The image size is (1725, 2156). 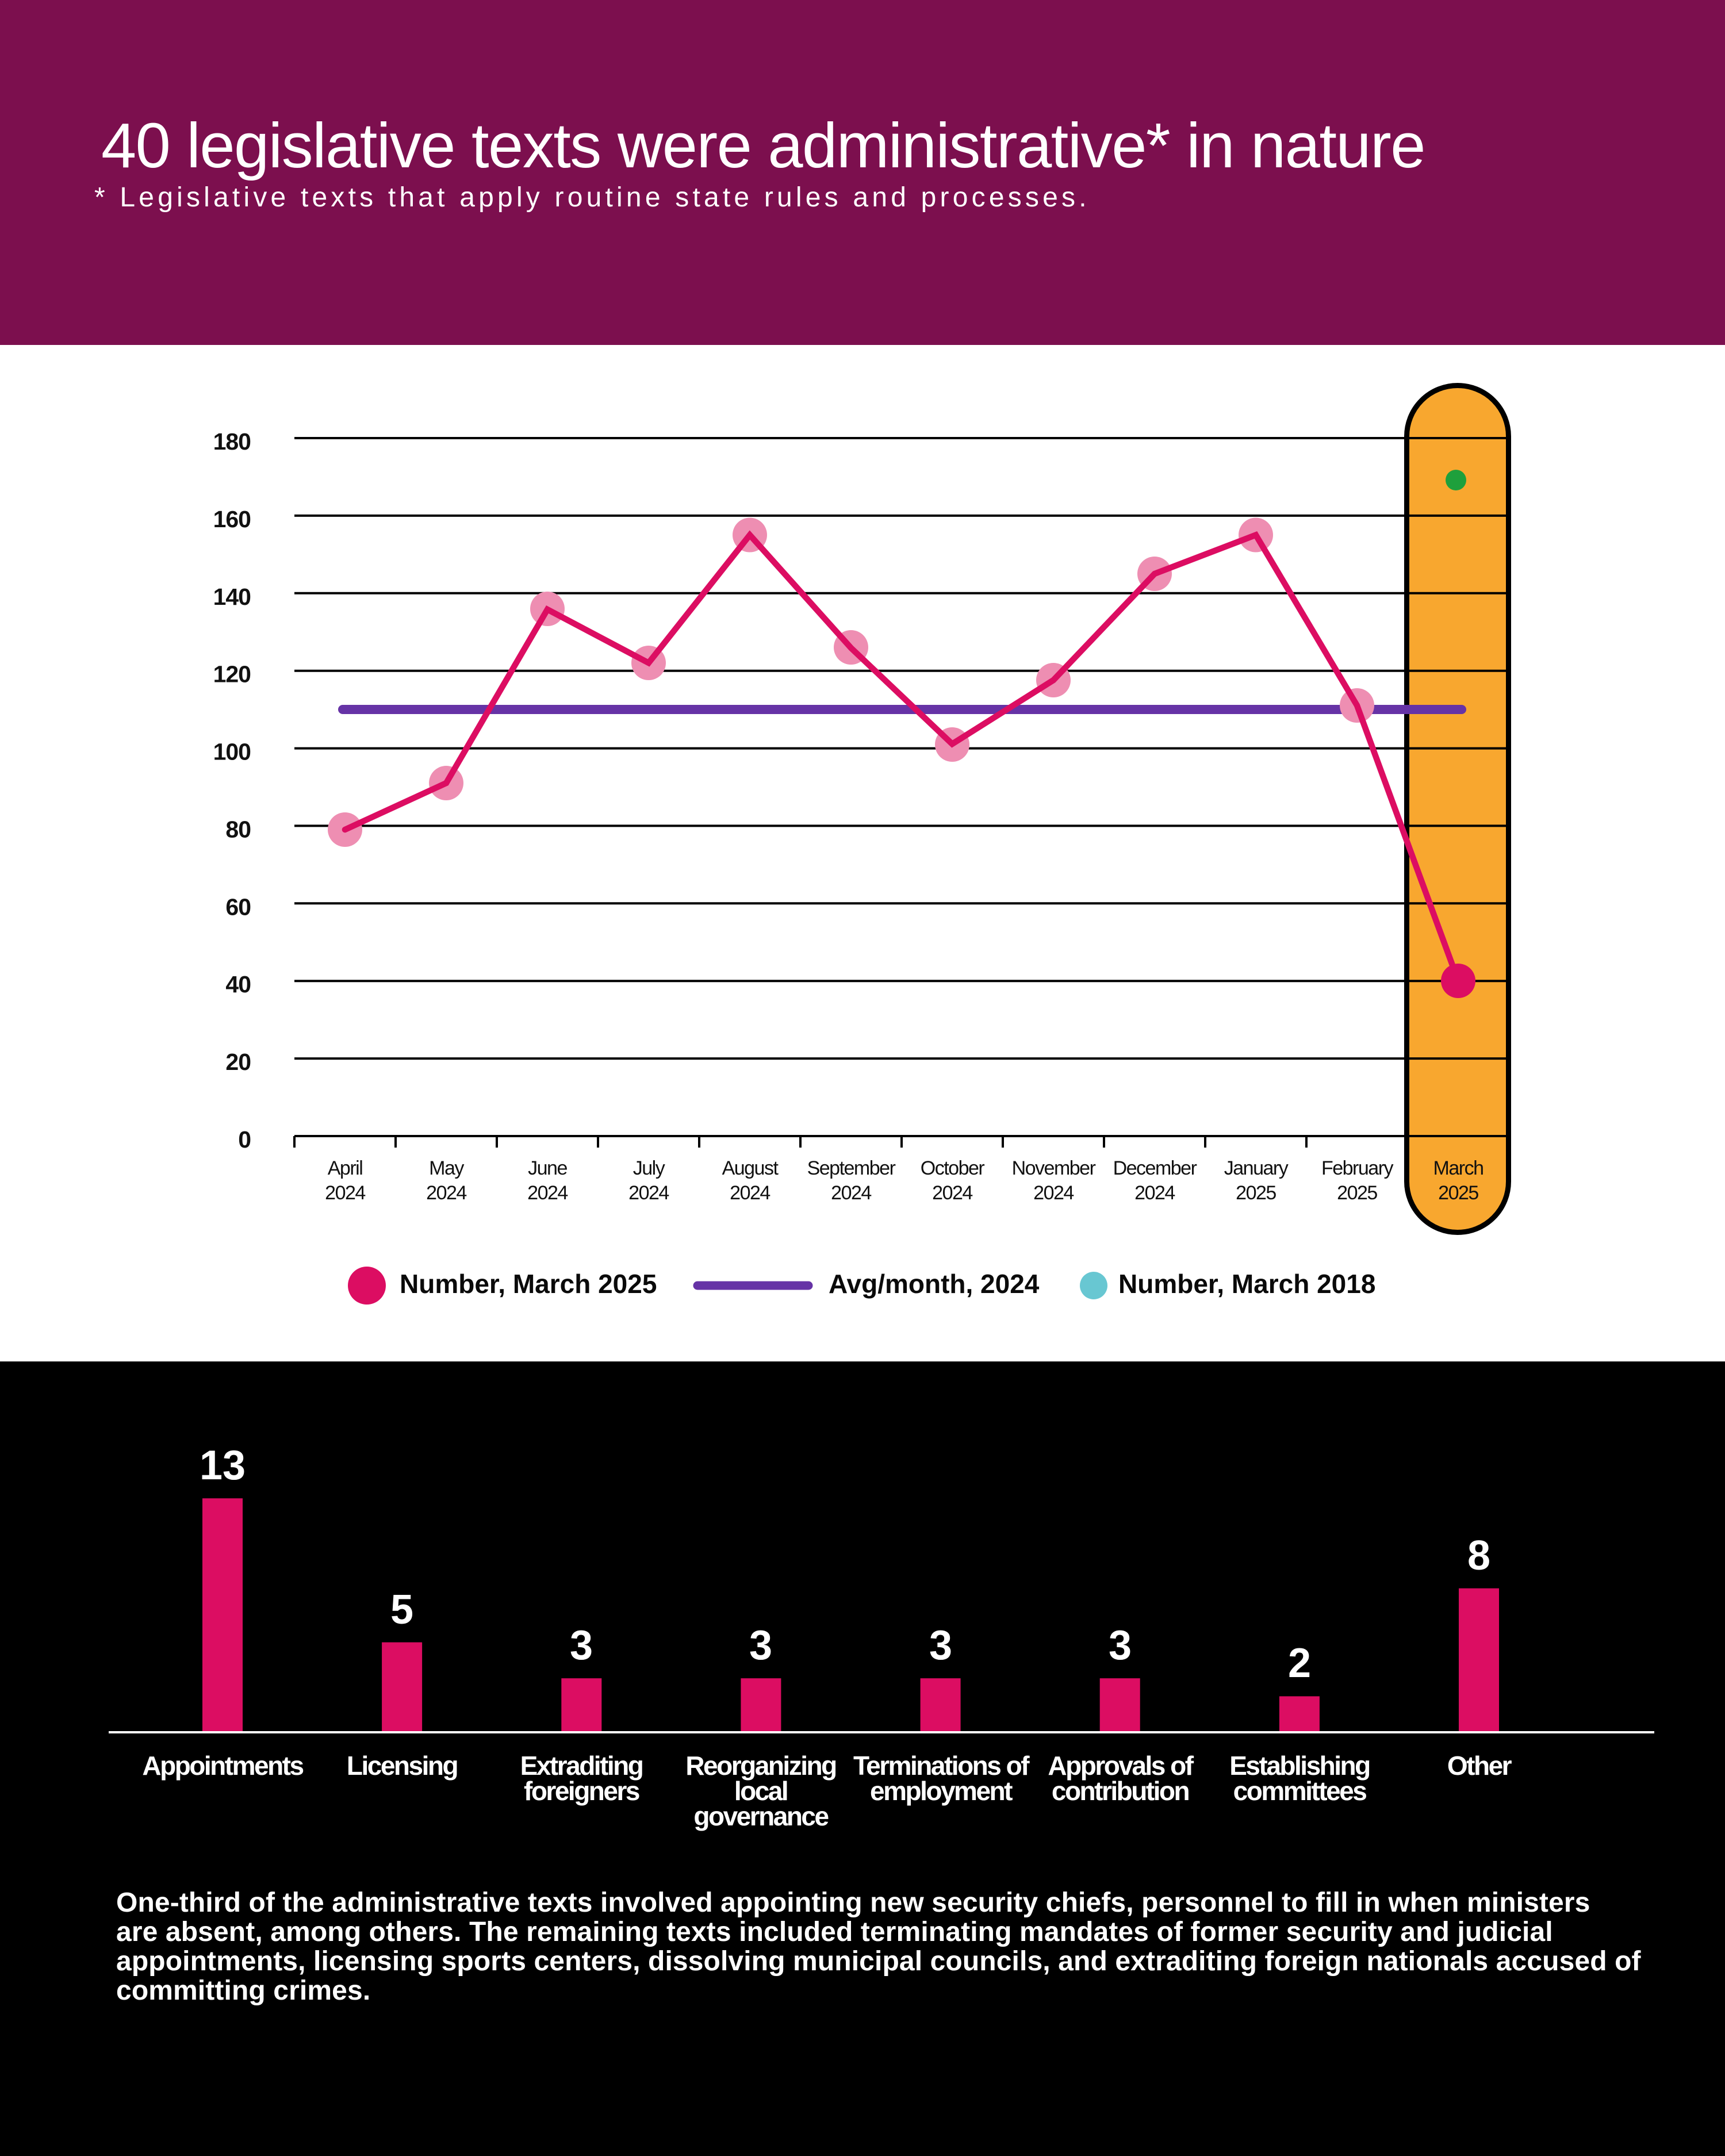 I want to click on svg-text: Number, March 2025, so click(x=528, y=1284).